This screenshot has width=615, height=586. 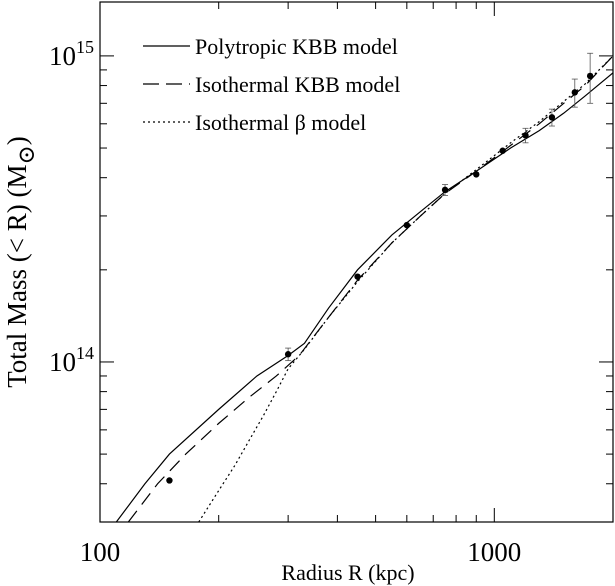 I want to click on y-tick-label: 1014, so click(x=71, y=360).